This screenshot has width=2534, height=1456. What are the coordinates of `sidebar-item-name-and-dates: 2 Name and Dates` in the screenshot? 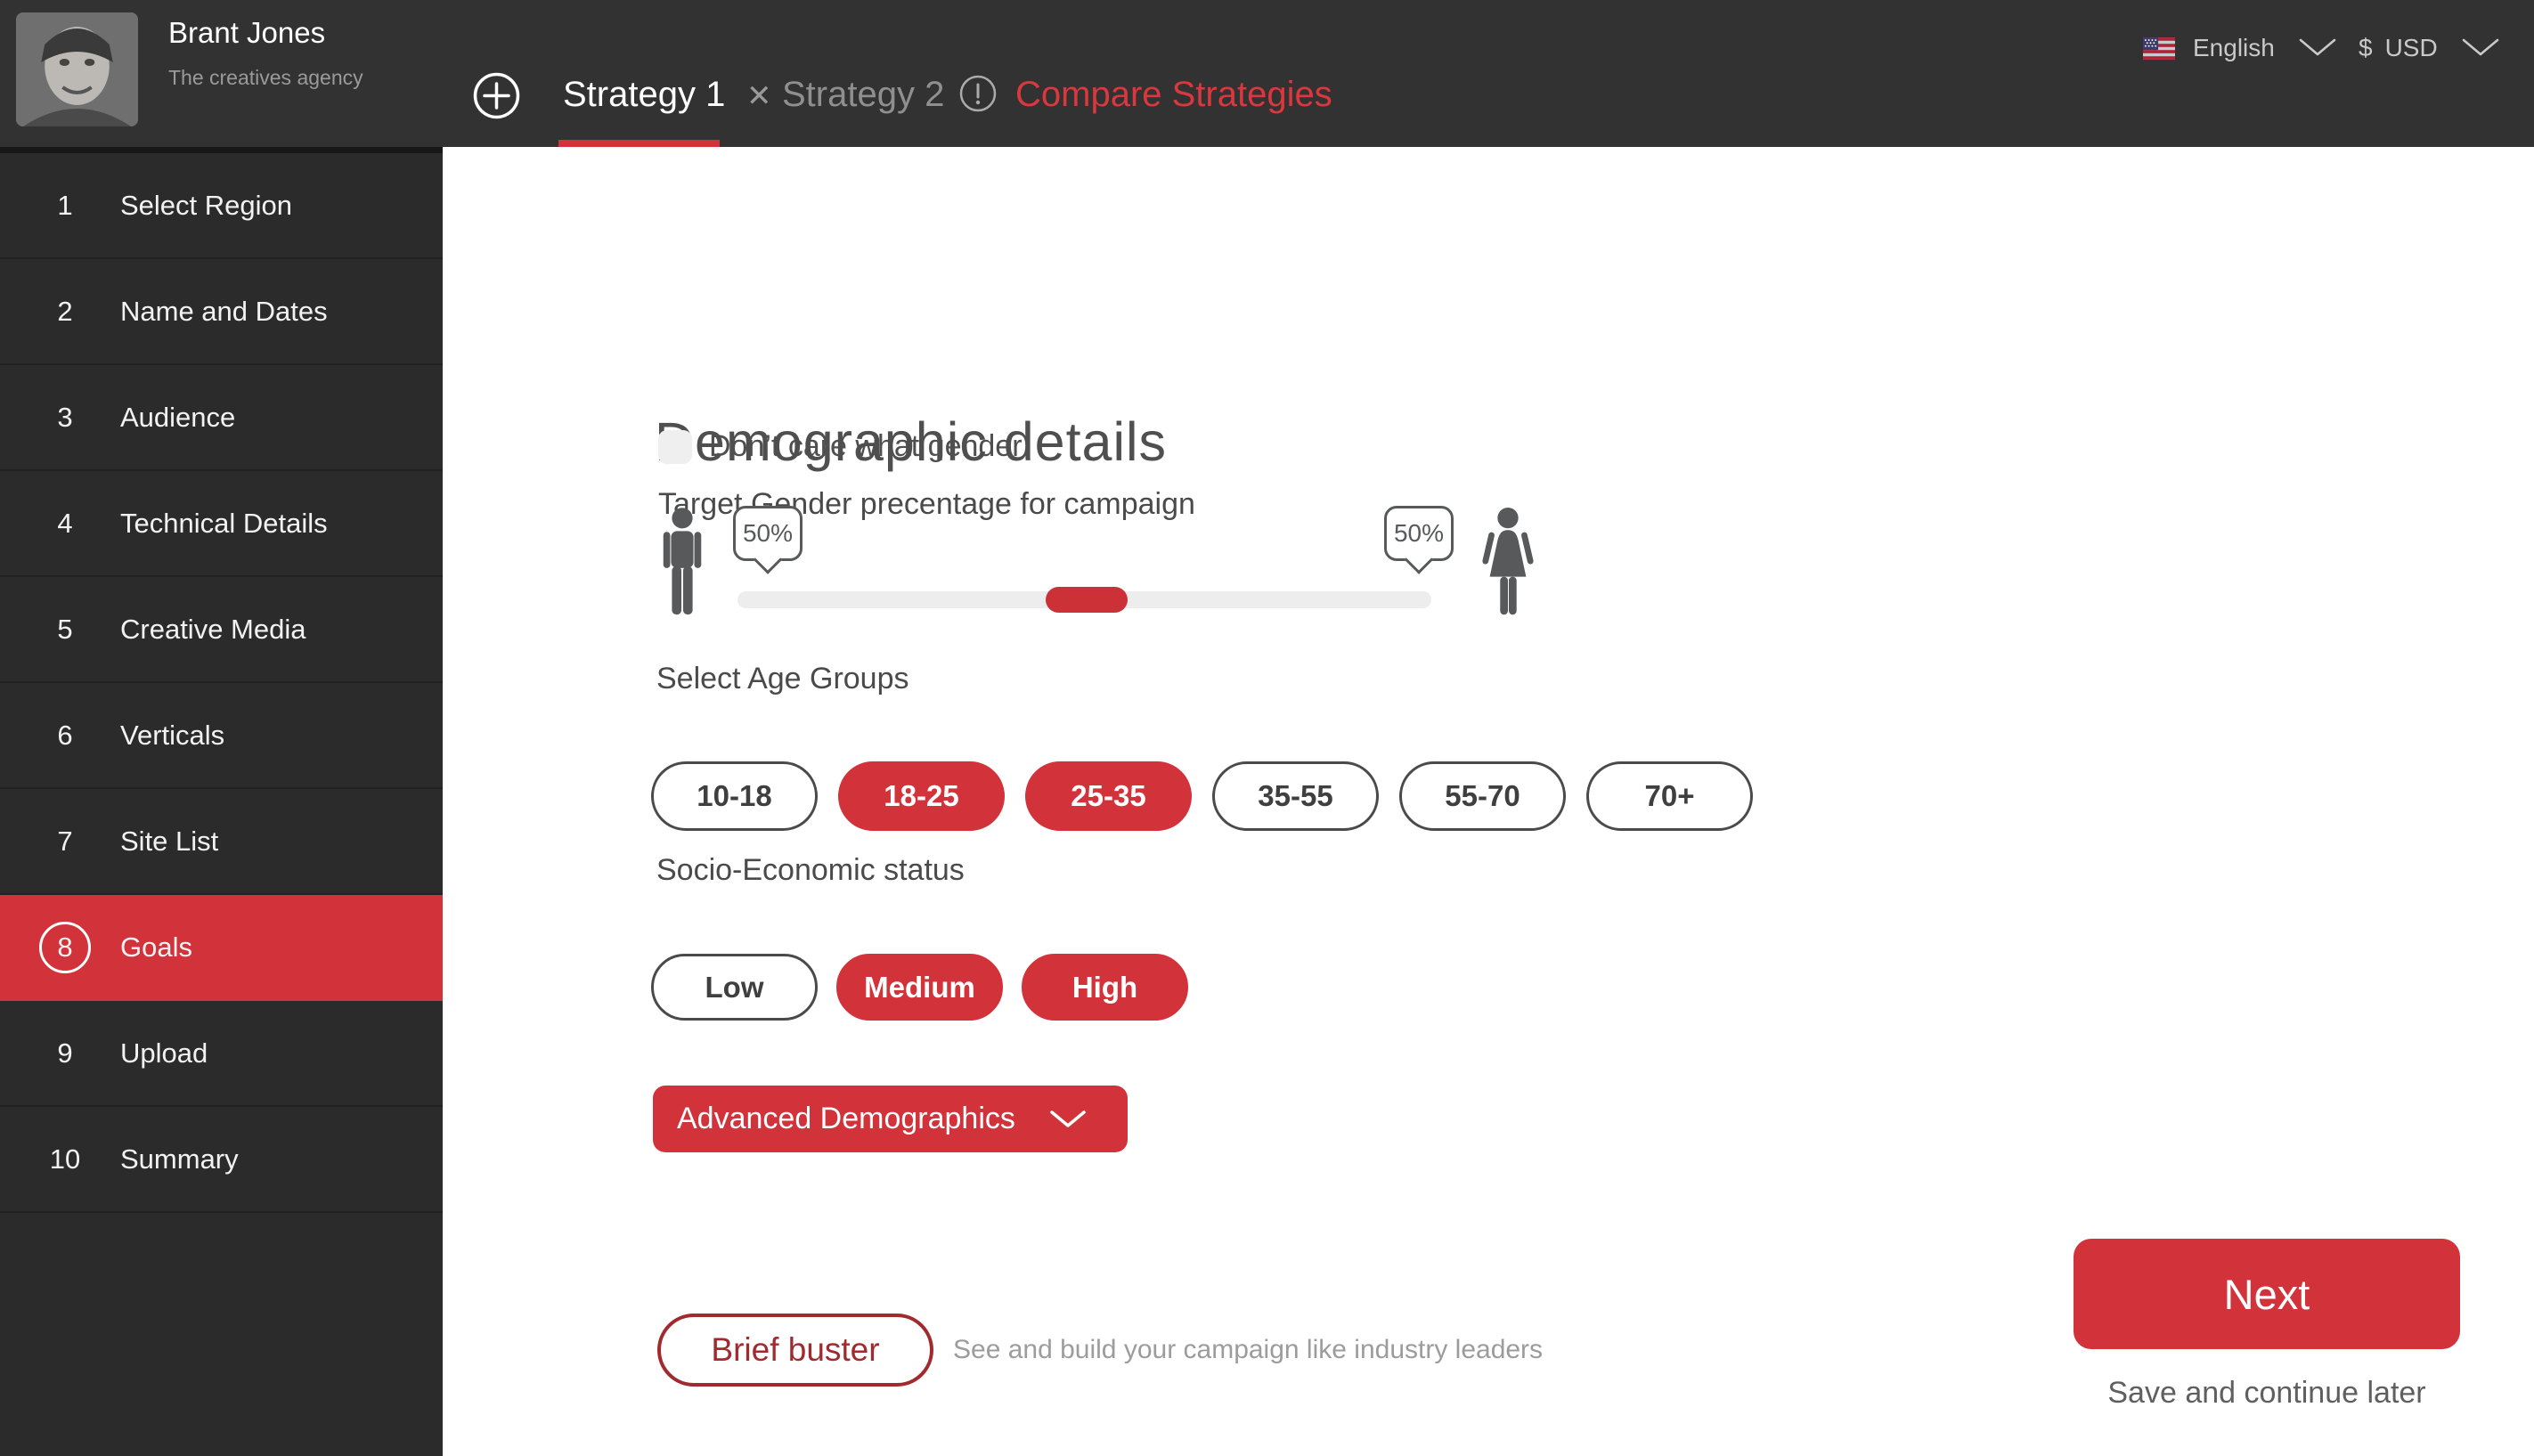 It's located at (221, 312).